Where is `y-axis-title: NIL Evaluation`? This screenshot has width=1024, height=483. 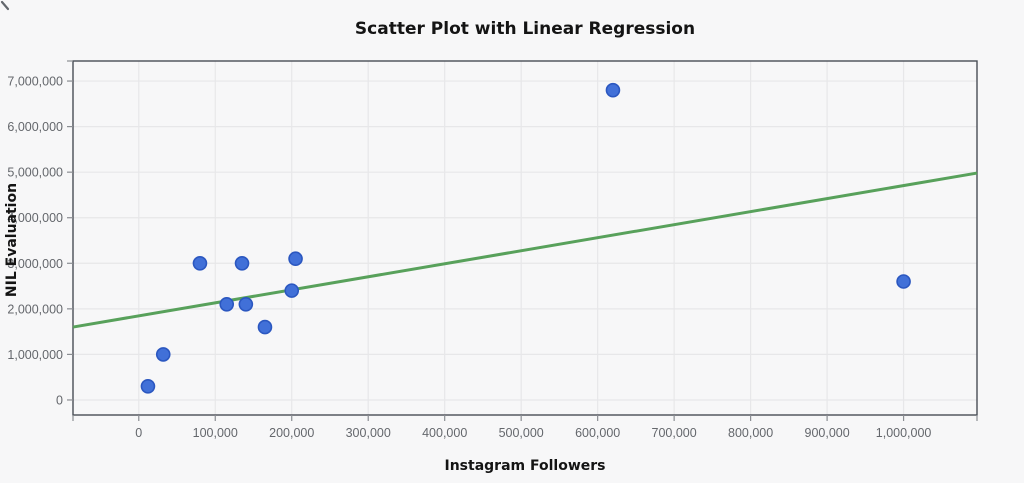 y-axis-title: NIL Evaluation is located at coordinates (12, 240).